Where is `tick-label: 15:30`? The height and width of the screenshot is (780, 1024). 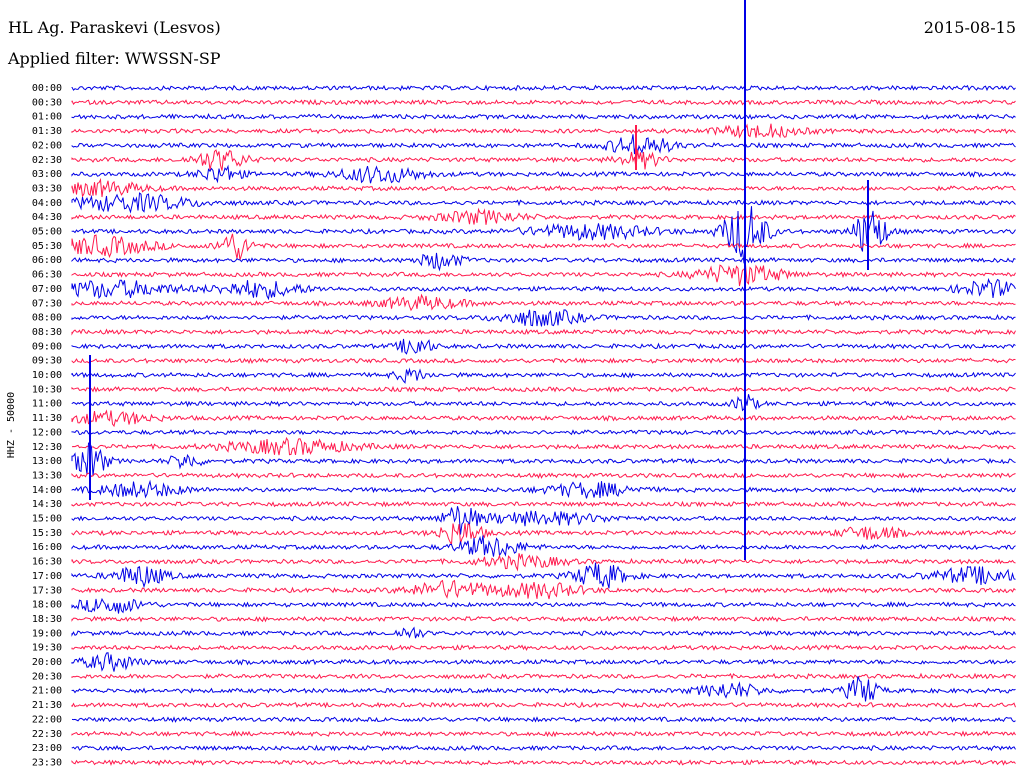 tick-label: 15:30 is located at coordinates (47, 533).